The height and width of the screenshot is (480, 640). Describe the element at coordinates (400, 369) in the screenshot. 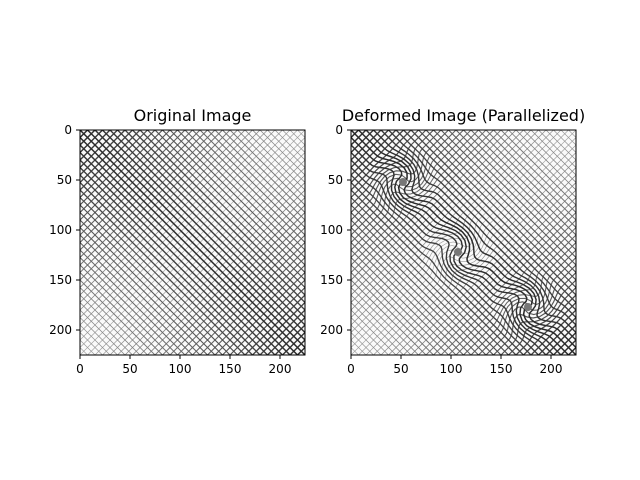

I see `x-tick-label: 50` at that location.